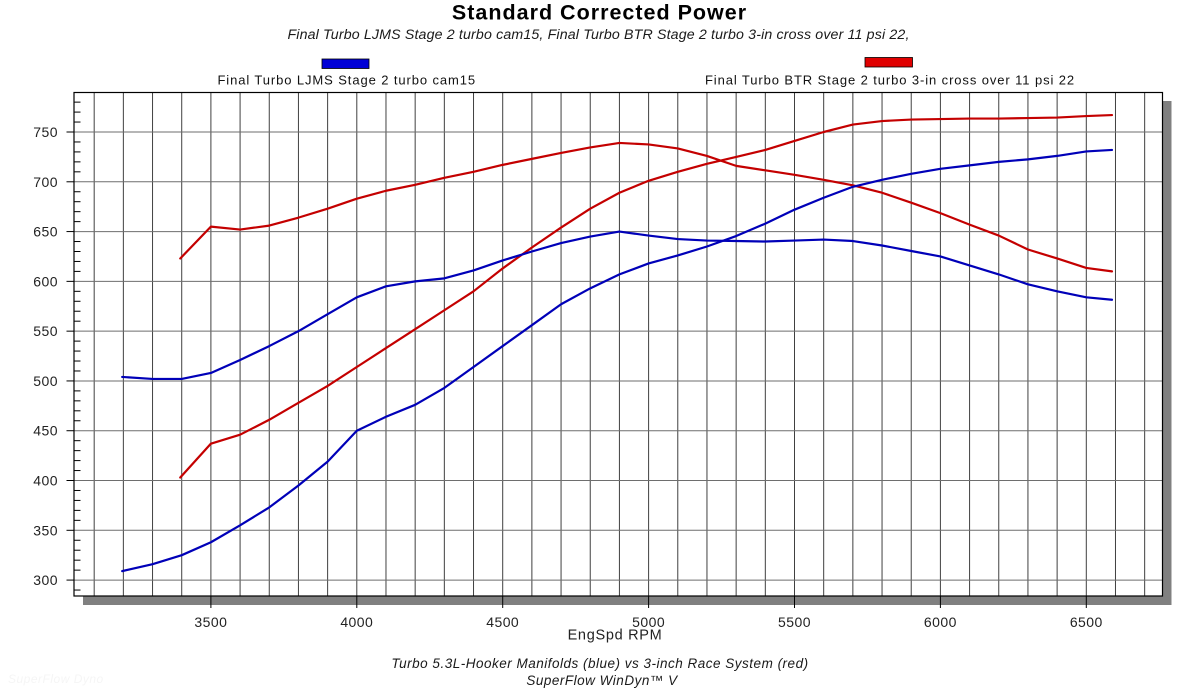 This screenshot has height=697, width=1200. Describe the element at coordinates (45, 530) in the screenshot. I see `svg-text: 350` at that location.